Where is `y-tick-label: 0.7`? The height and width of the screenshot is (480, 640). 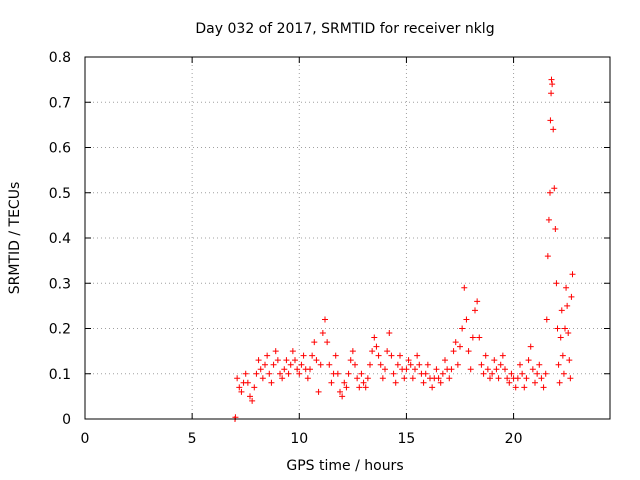
y-tick-label: 0.7 is located at coordinates (60, 103).